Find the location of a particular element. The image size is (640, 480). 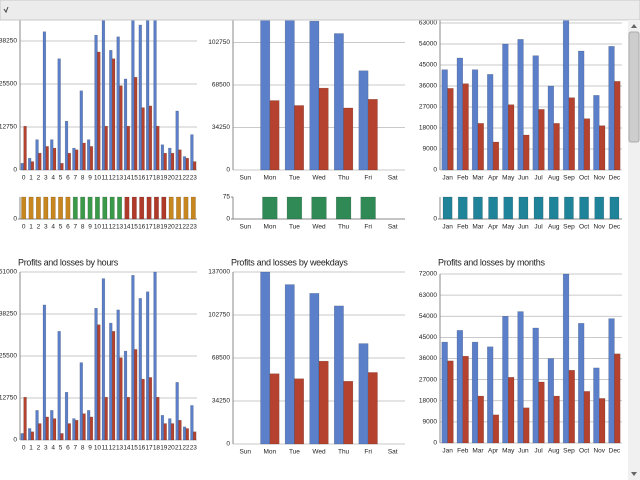

x-tick-label: 5 is located at coordinates (61, 227).